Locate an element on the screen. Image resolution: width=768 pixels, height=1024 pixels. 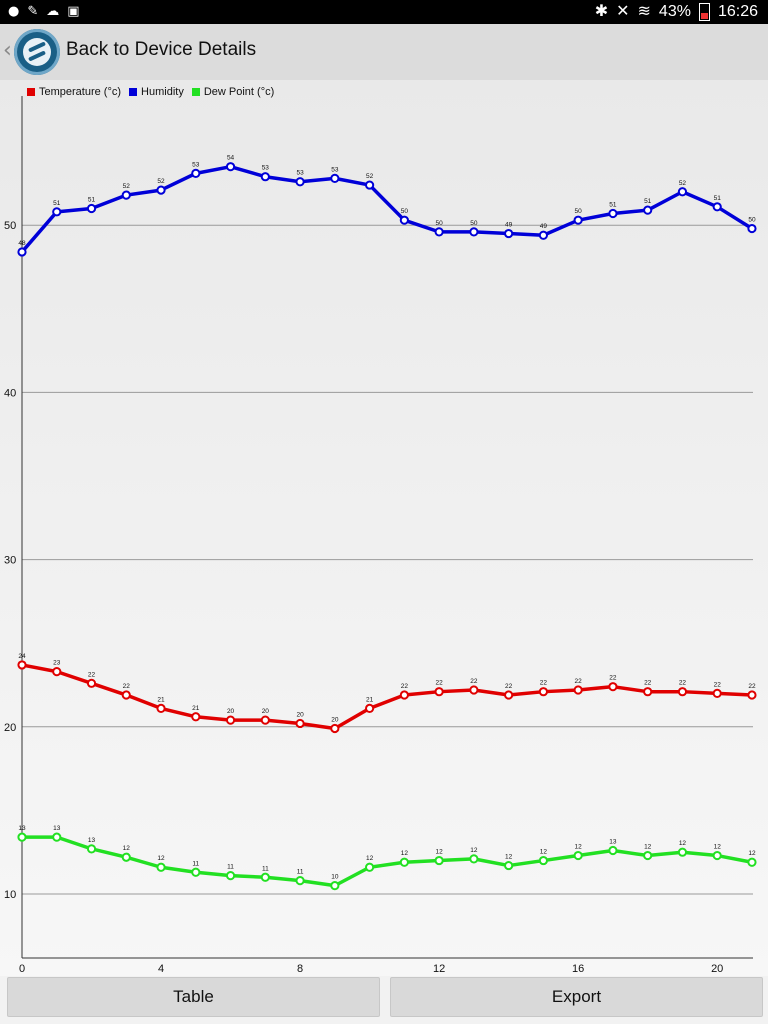
notification-icon: ● is located at coordinates (14, 11).